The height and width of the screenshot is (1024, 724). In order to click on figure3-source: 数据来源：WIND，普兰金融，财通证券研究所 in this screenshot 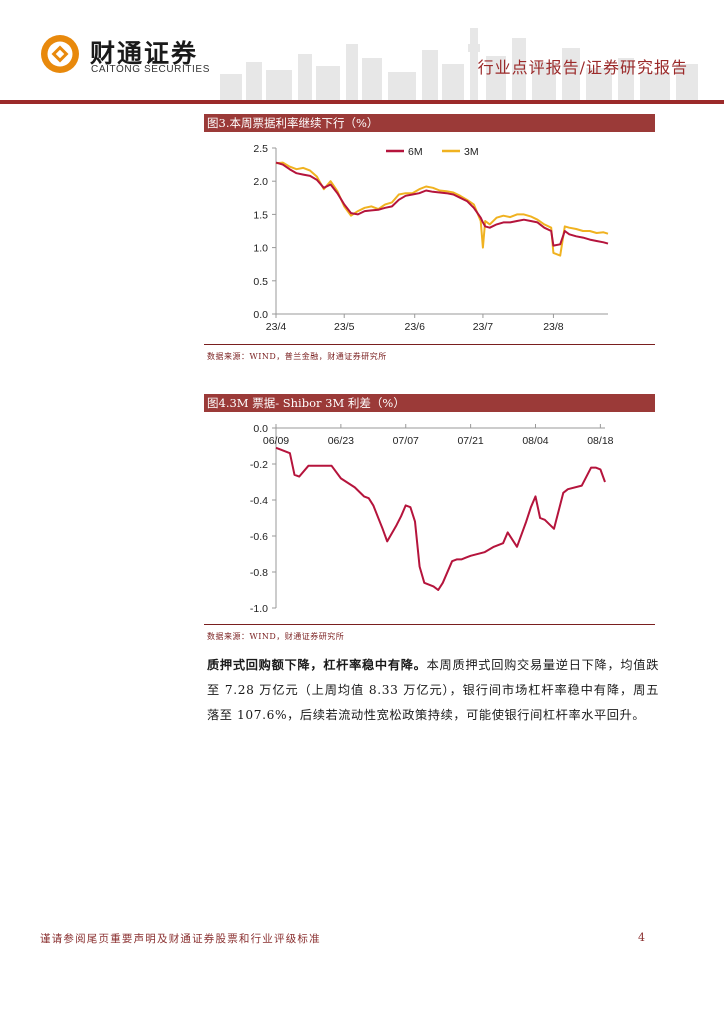, I will do `click(297, 356)`.